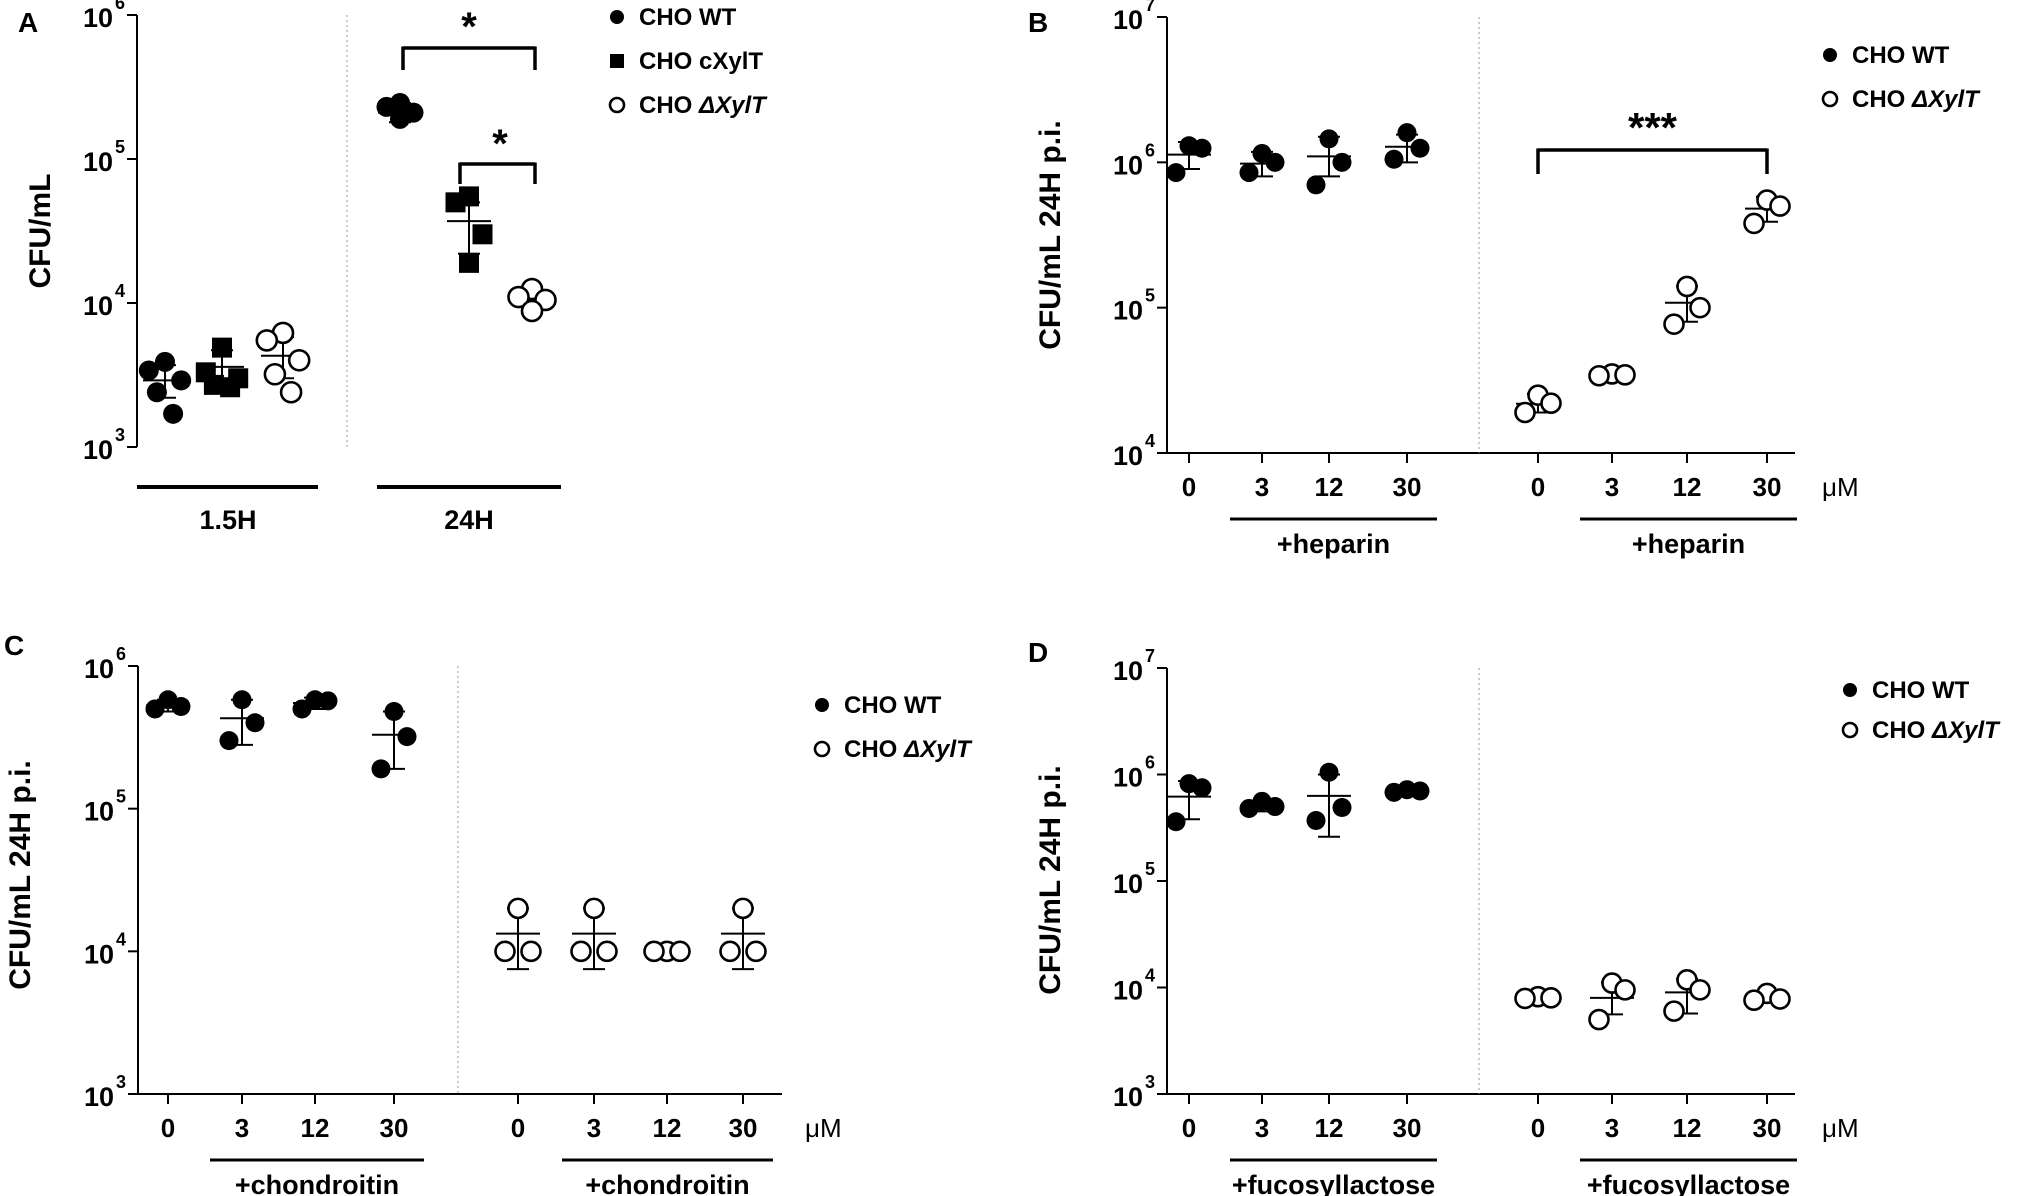 This screenshot has width=2032, height=1196. Describe the element at coordinates (1150, 763) in the screenshot. I see `y-tick-exponent: 6` at that location.